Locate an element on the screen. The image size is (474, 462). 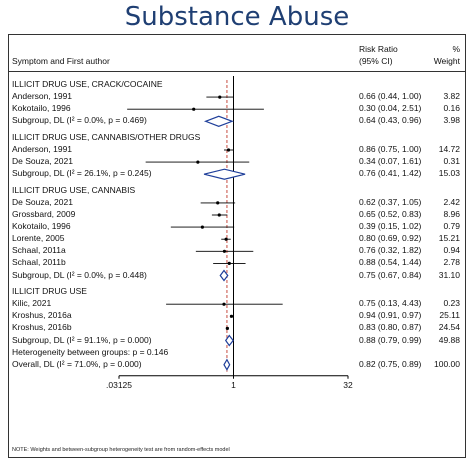
header-ci: (95% CI) is located at coordinates (376, 61).